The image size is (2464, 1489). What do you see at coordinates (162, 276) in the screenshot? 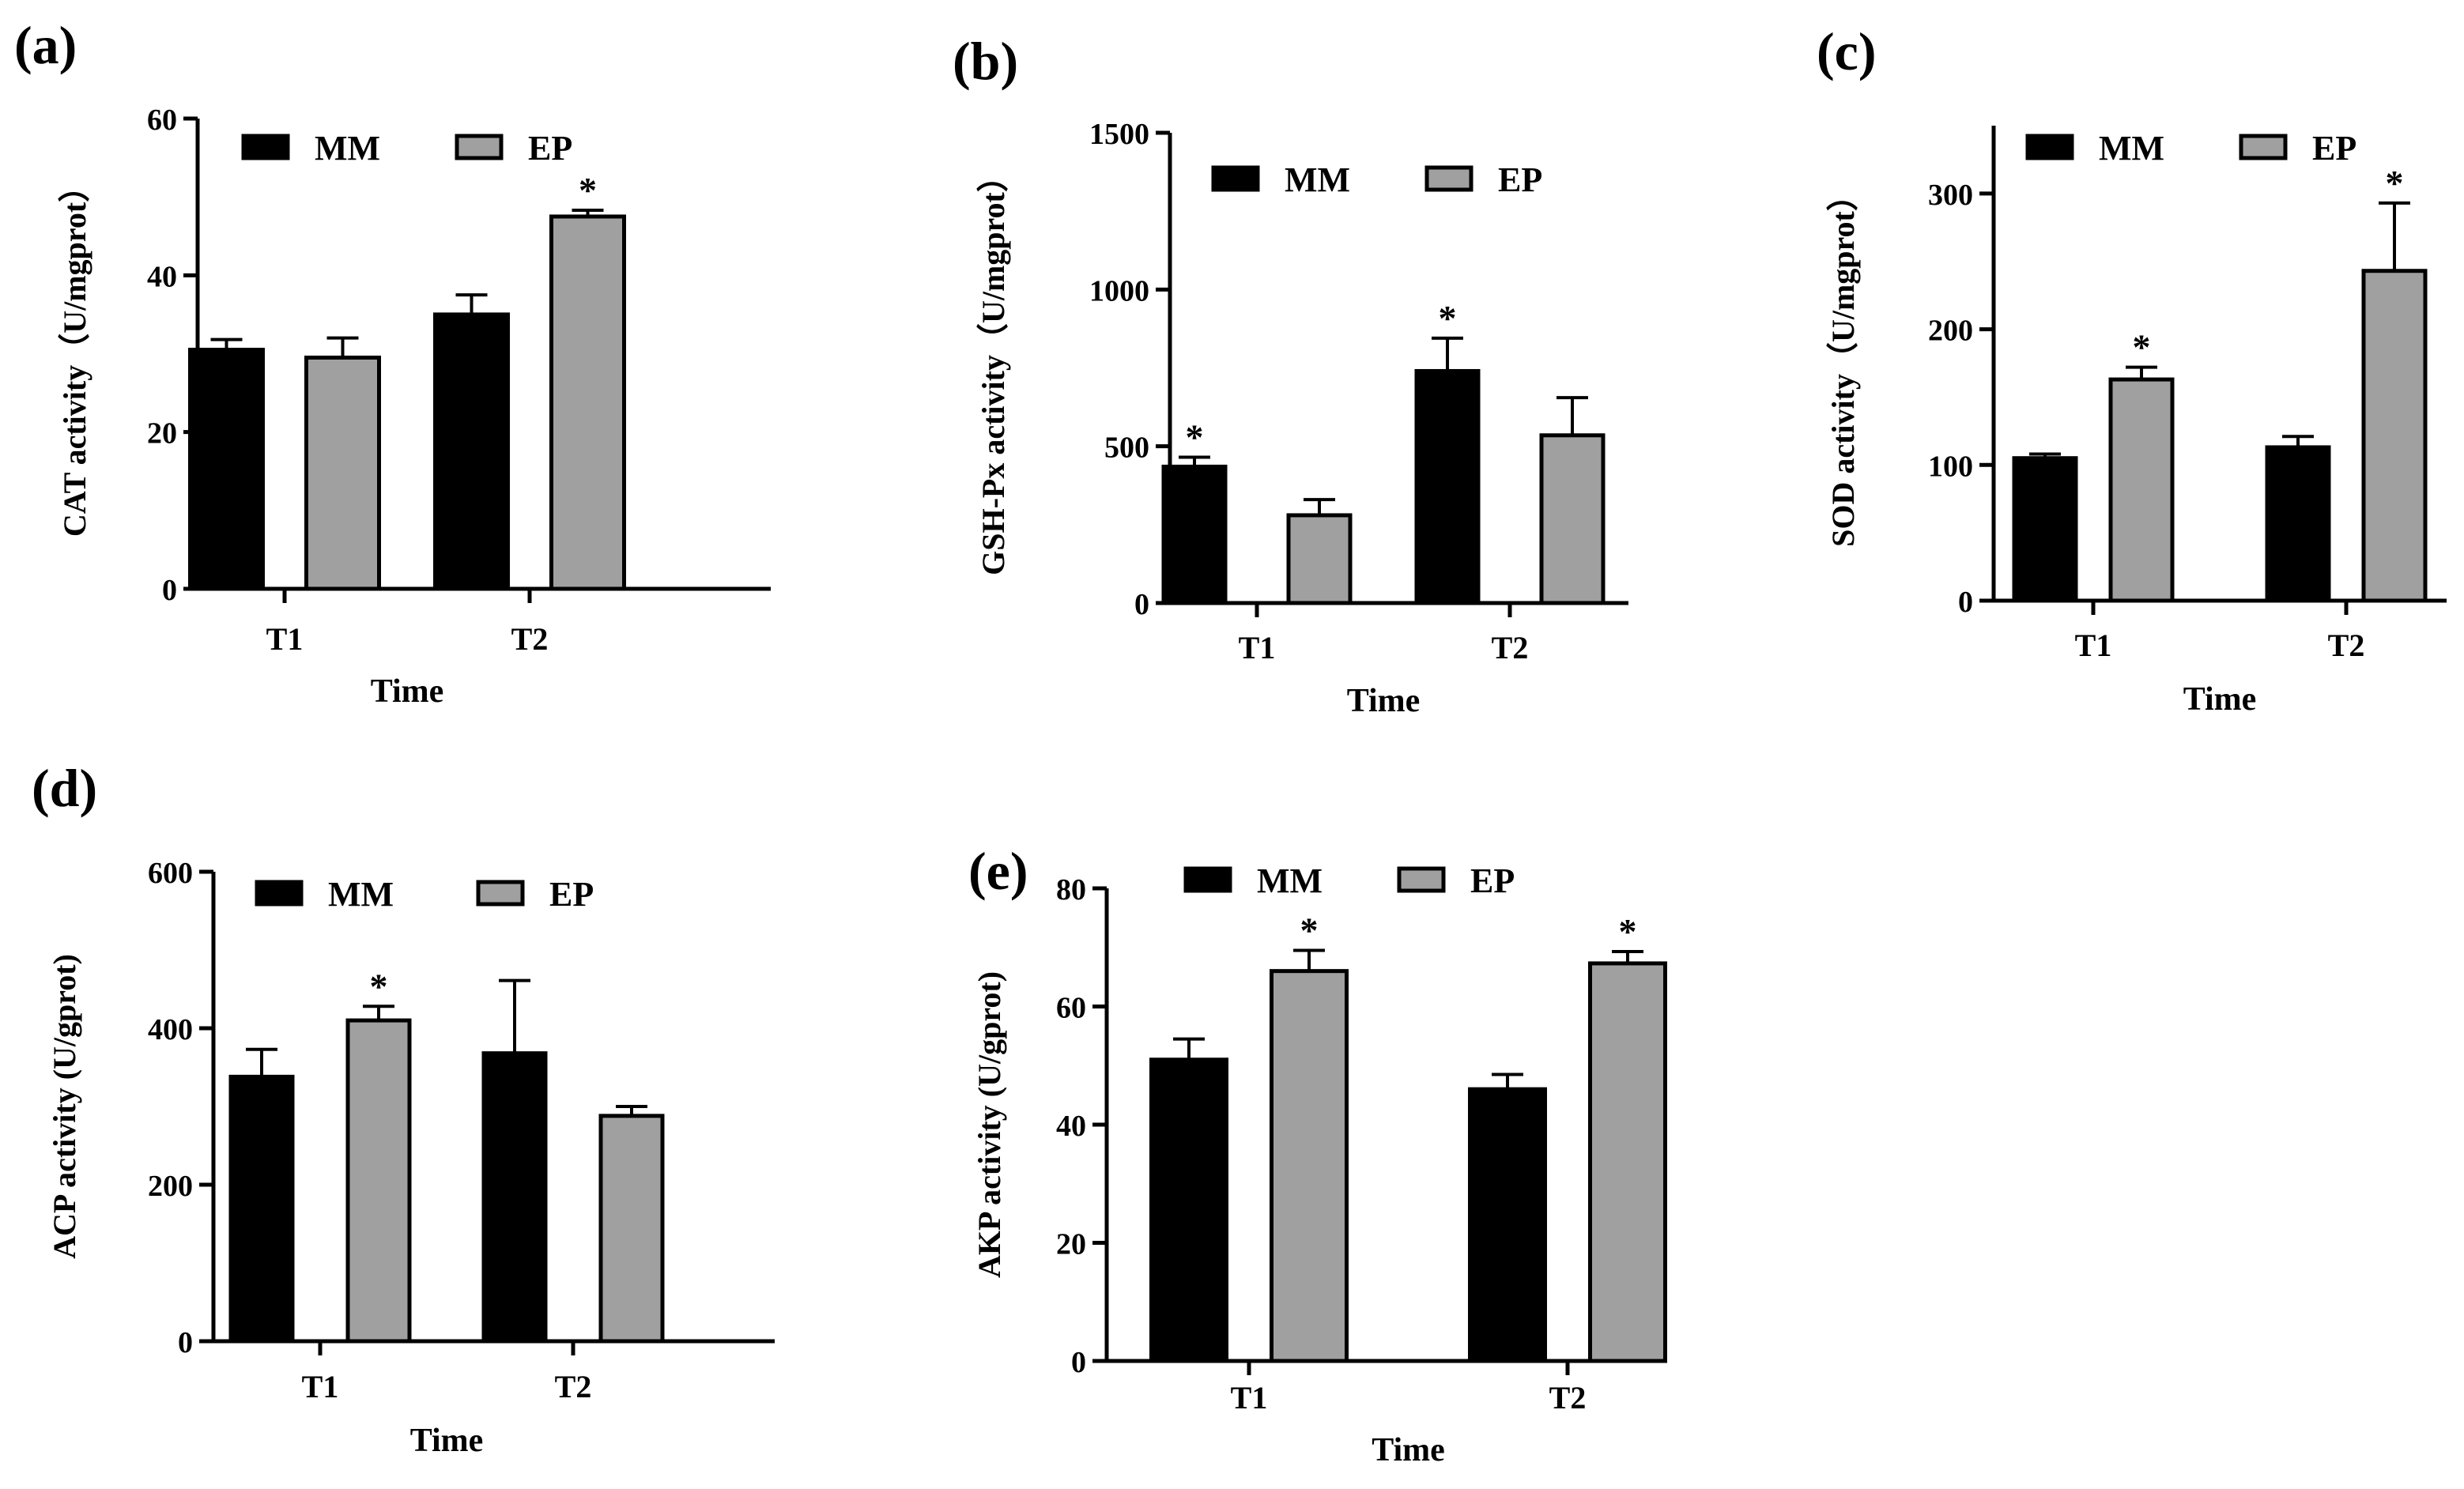
I see `panel-a-y-tick-label: 40` at bounding box center [162, 276].